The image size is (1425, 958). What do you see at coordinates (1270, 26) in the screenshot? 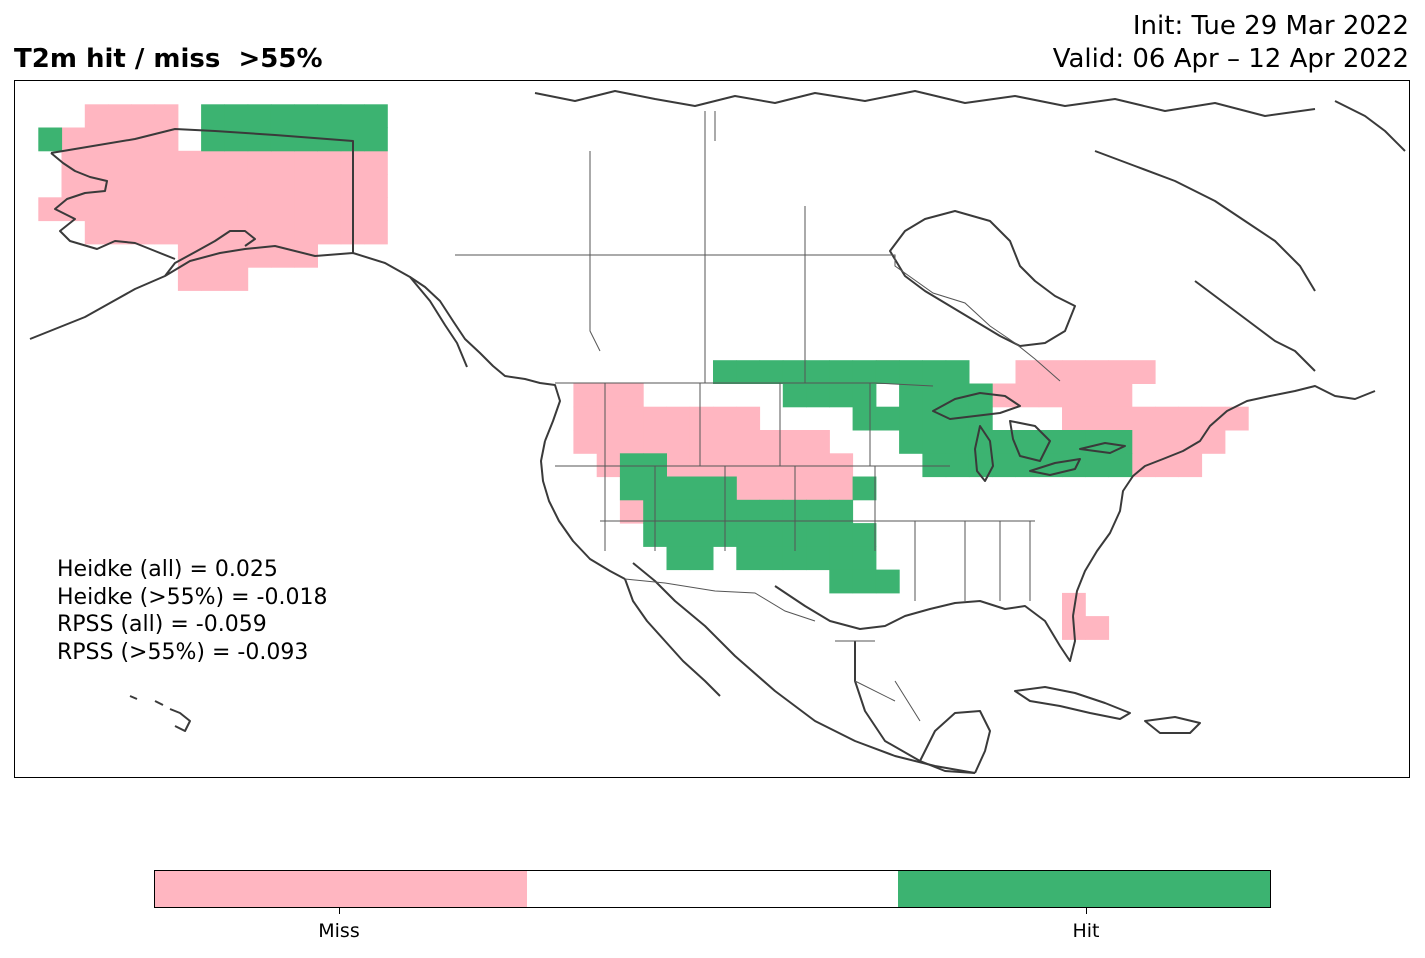
I see `init-date: Init: Tue 29 Mar 2022` at bounding box center [1270, 26].